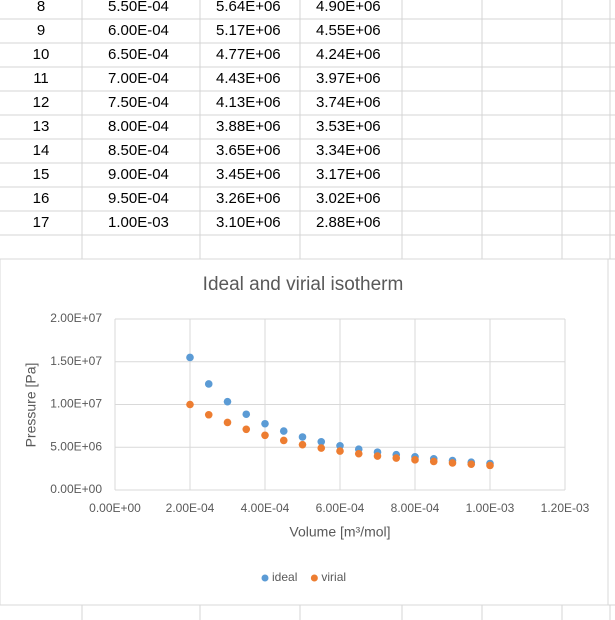 This screenshot has height=620, width=615. I want to click on cell: 9.00E-04, so click(138, 174).